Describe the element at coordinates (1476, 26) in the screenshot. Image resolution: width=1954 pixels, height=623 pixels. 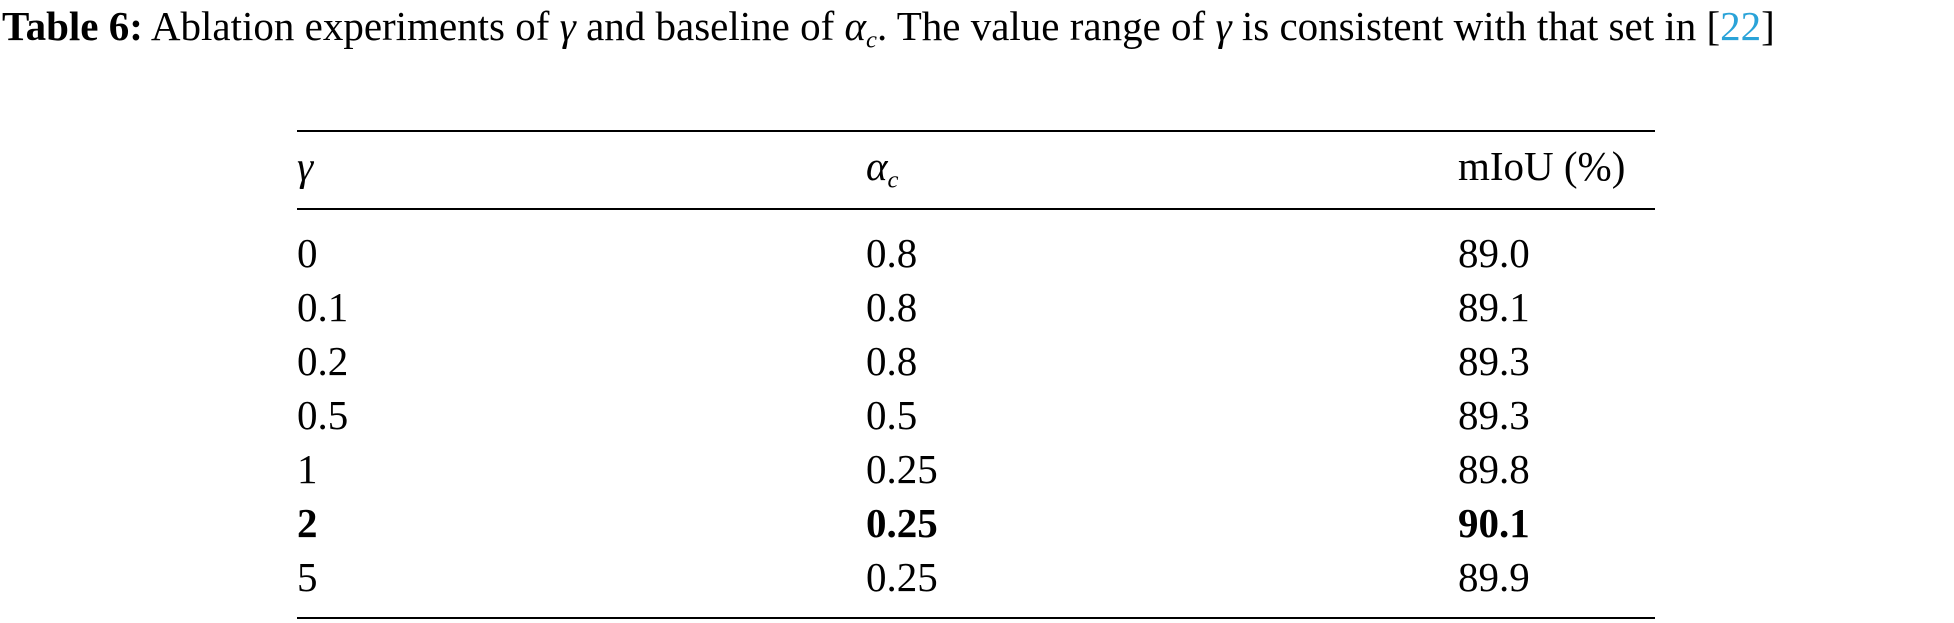
I see `caption-text: is consistent with that set in [` at that location.